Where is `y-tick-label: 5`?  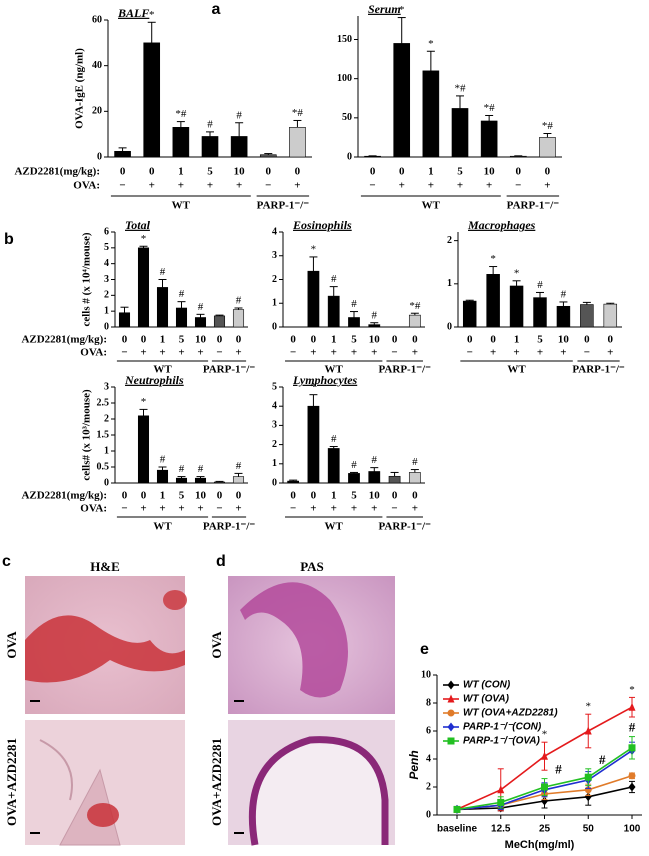
y-tick-label: 5 is located at coordinates (274, 386).